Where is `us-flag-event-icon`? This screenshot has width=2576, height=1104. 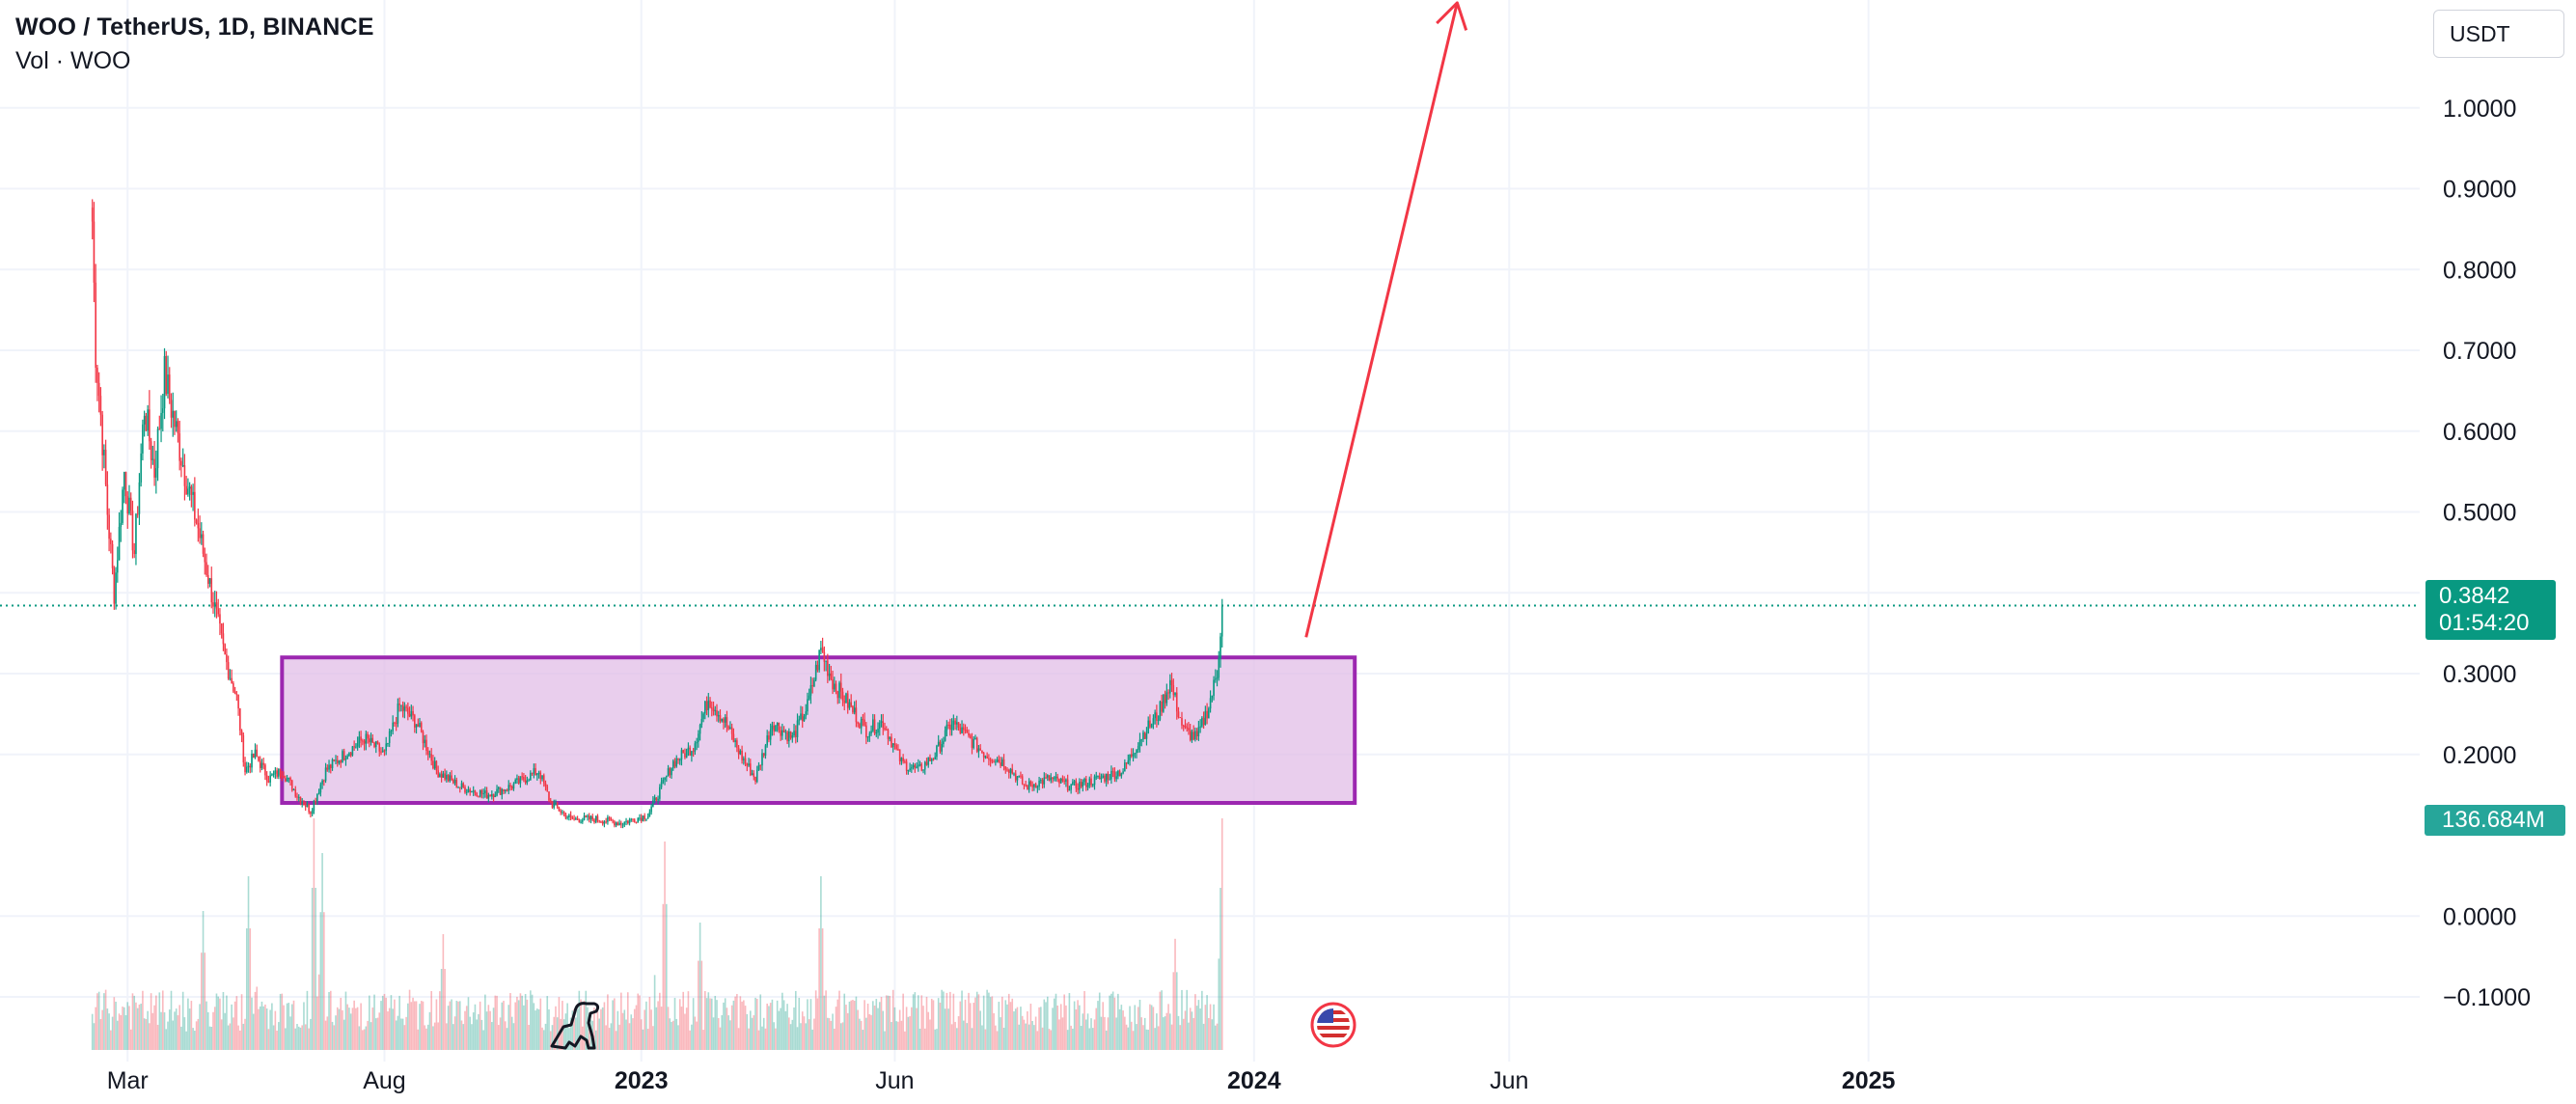 us-flag-event-icon is located at coordinates (1334, 1025).